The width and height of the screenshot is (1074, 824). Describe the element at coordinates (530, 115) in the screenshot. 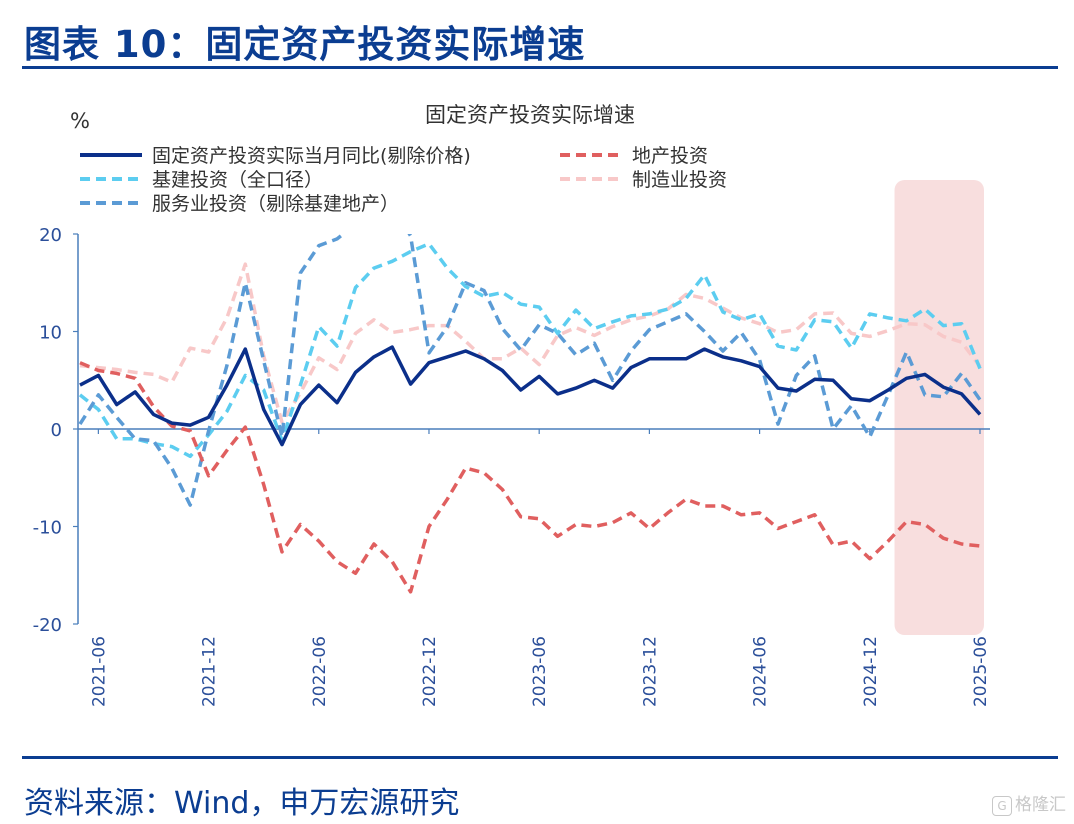

I see `chart-title: 固定资产投资实际增速` at that location.